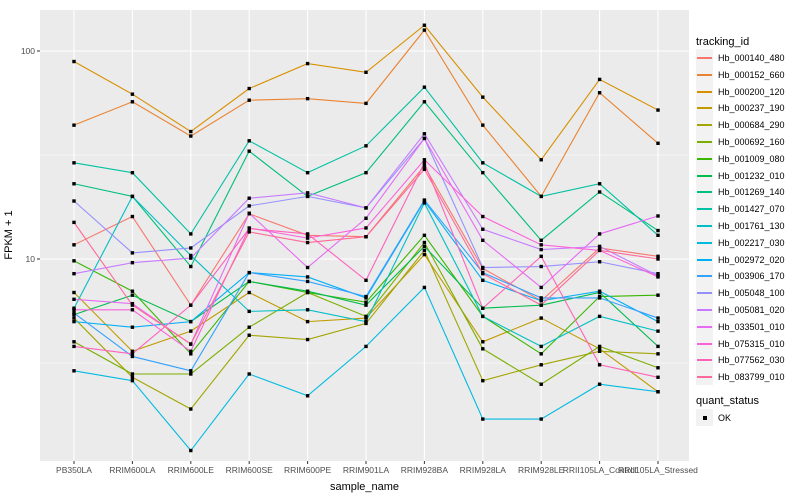  Describe the element at coordinates (483, 470) in the screenshot. I see `x-tick-label: RRIM928LA` at that location.